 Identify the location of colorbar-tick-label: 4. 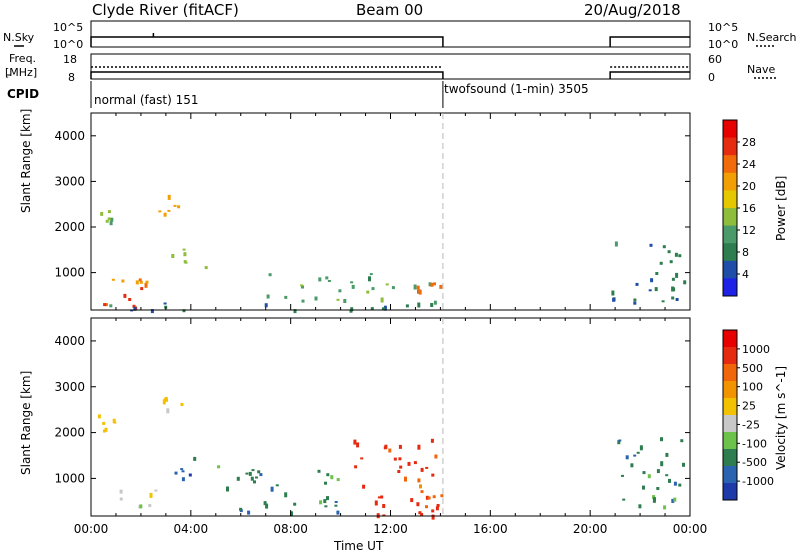
(745, 274).